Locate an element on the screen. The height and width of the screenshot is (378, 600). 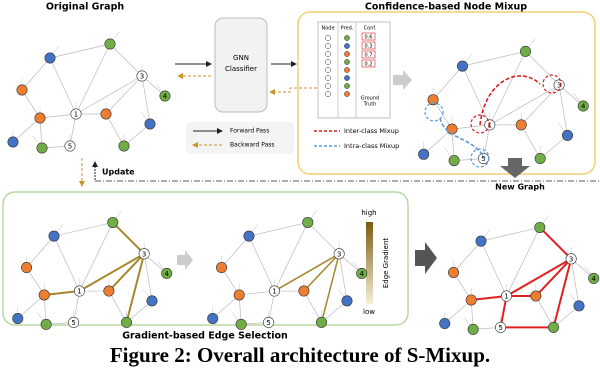
title: Original Graph is located at coordinates (85, 7).